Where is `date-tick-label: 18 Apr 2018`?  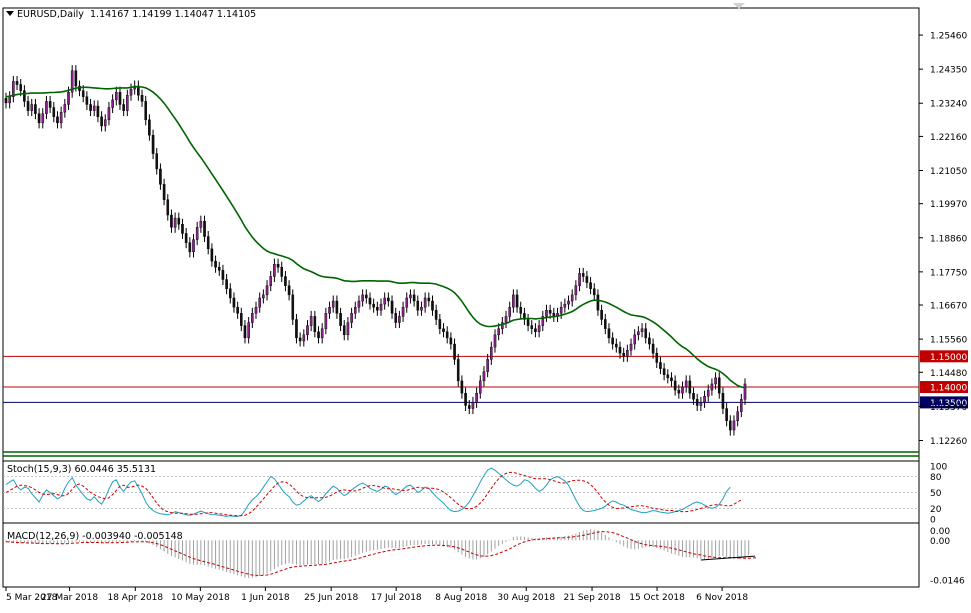
date-tick-label: 18 Apr 2018 is located at coordinates (135, 598).